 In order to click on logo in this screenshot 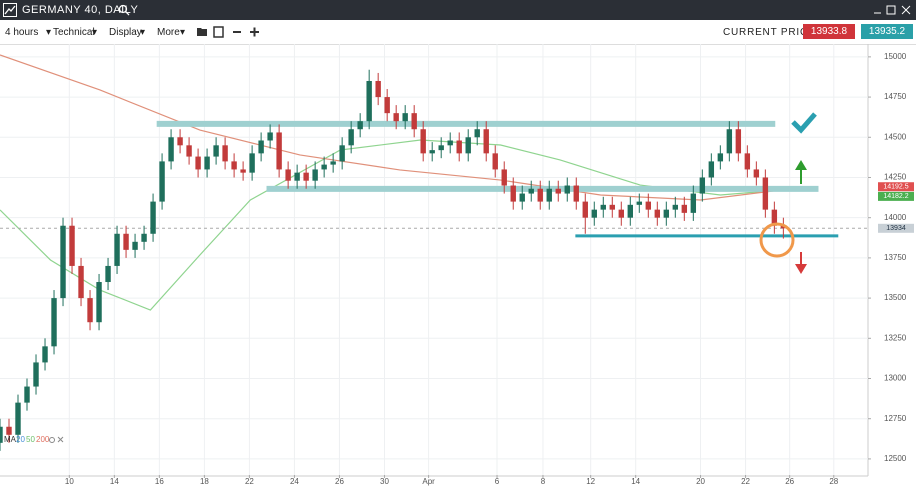, I will do `click(10, 10)`.